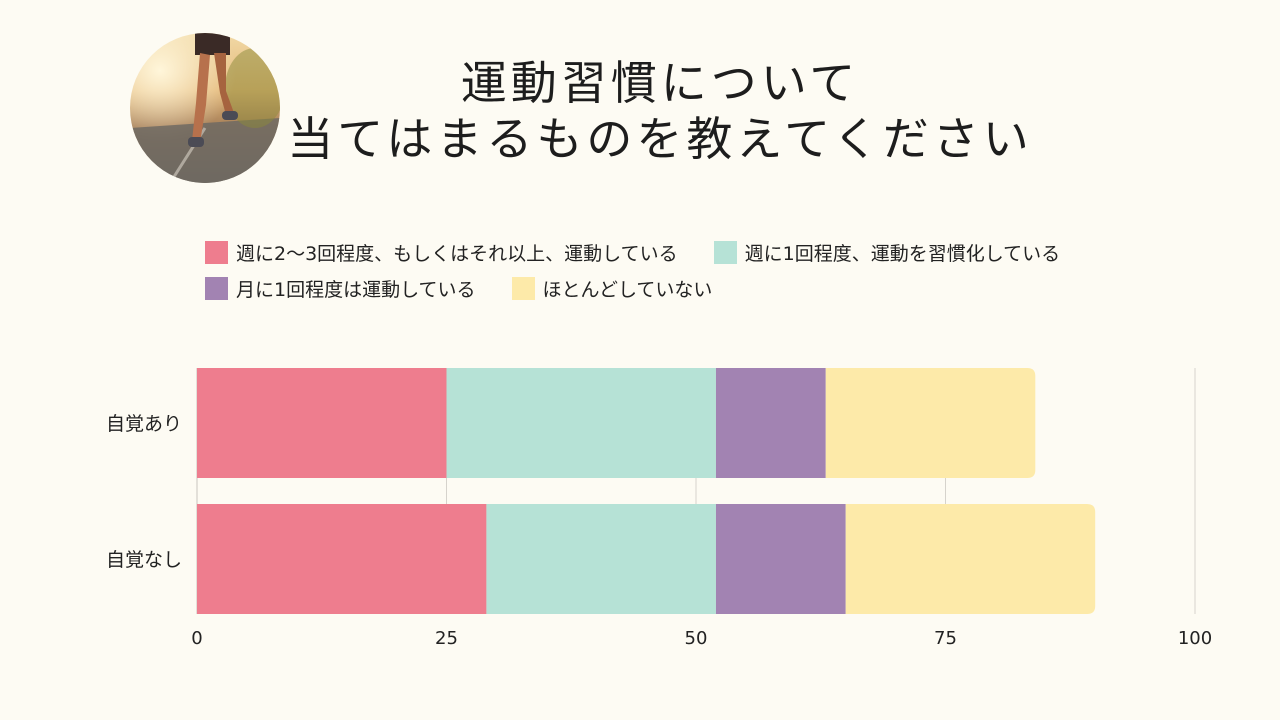 The width and height of the screenshot is (1280, 720). What do you see at coordinates (457, 253) in the screenshot?
I see `legend-label-1: 週に2〜3回程度、もしくはそれ以上、運動している` at bounding box center [457, 253].